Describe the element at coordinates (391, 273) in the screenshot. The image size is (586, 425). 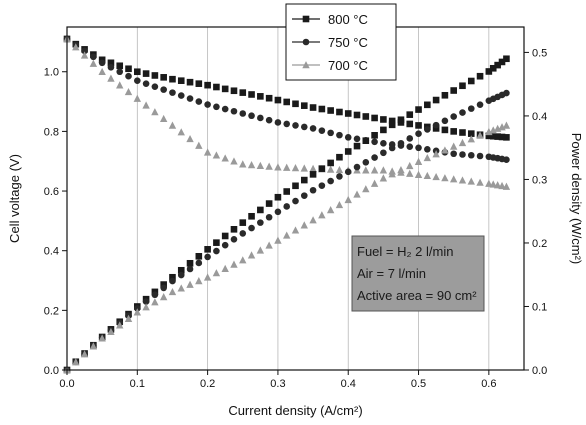
I see `annotation-line: Air = 7 l/min` at that location.